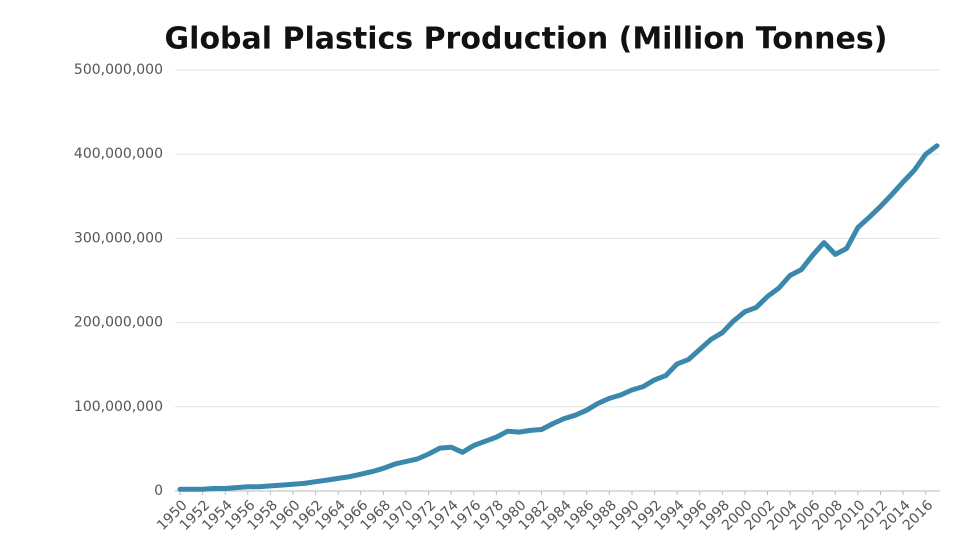  What do you see at coordinates (118, 323) in the screenshot?
I see `y-tick-label: 200,000,000` at bounding box center [118, 323].